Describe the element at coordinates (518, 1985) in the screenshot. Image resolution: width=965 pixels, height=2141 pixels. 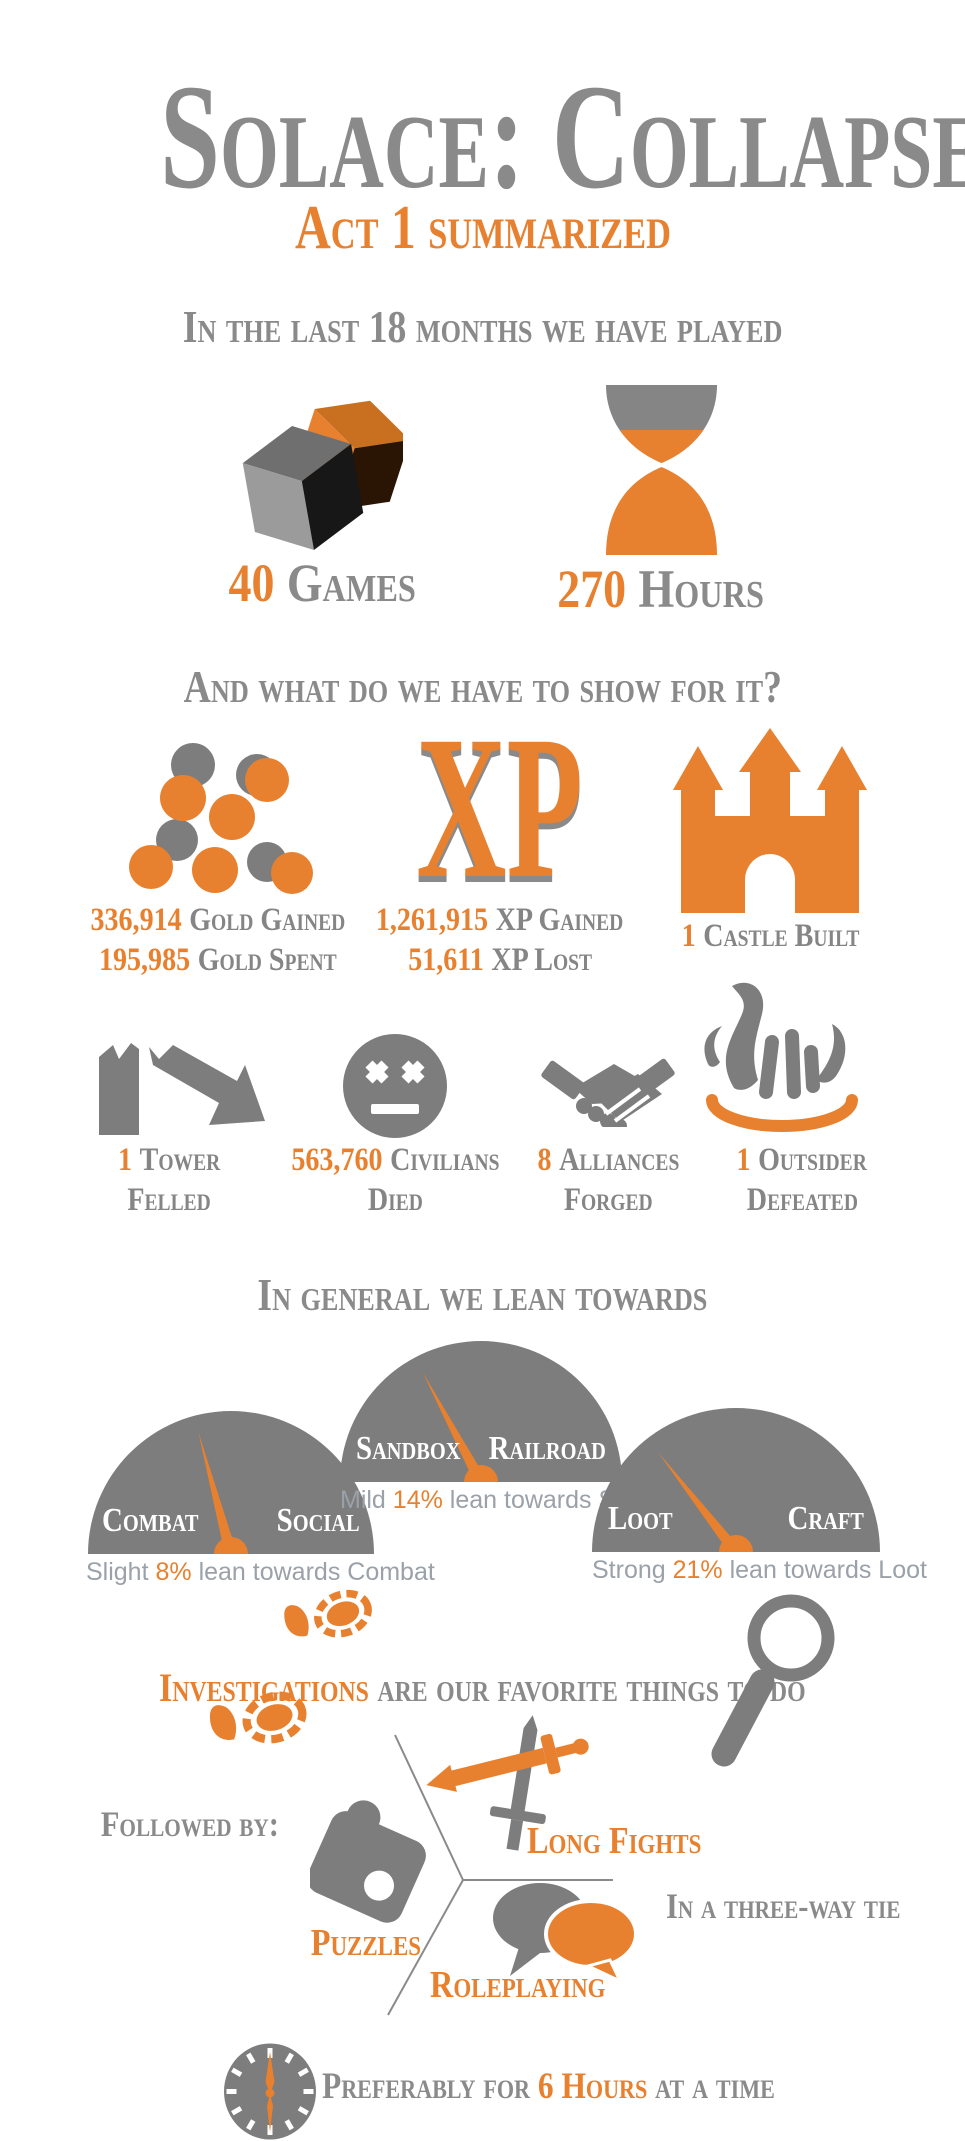
I see `roleplaying-label: Roleplaying` at that location.